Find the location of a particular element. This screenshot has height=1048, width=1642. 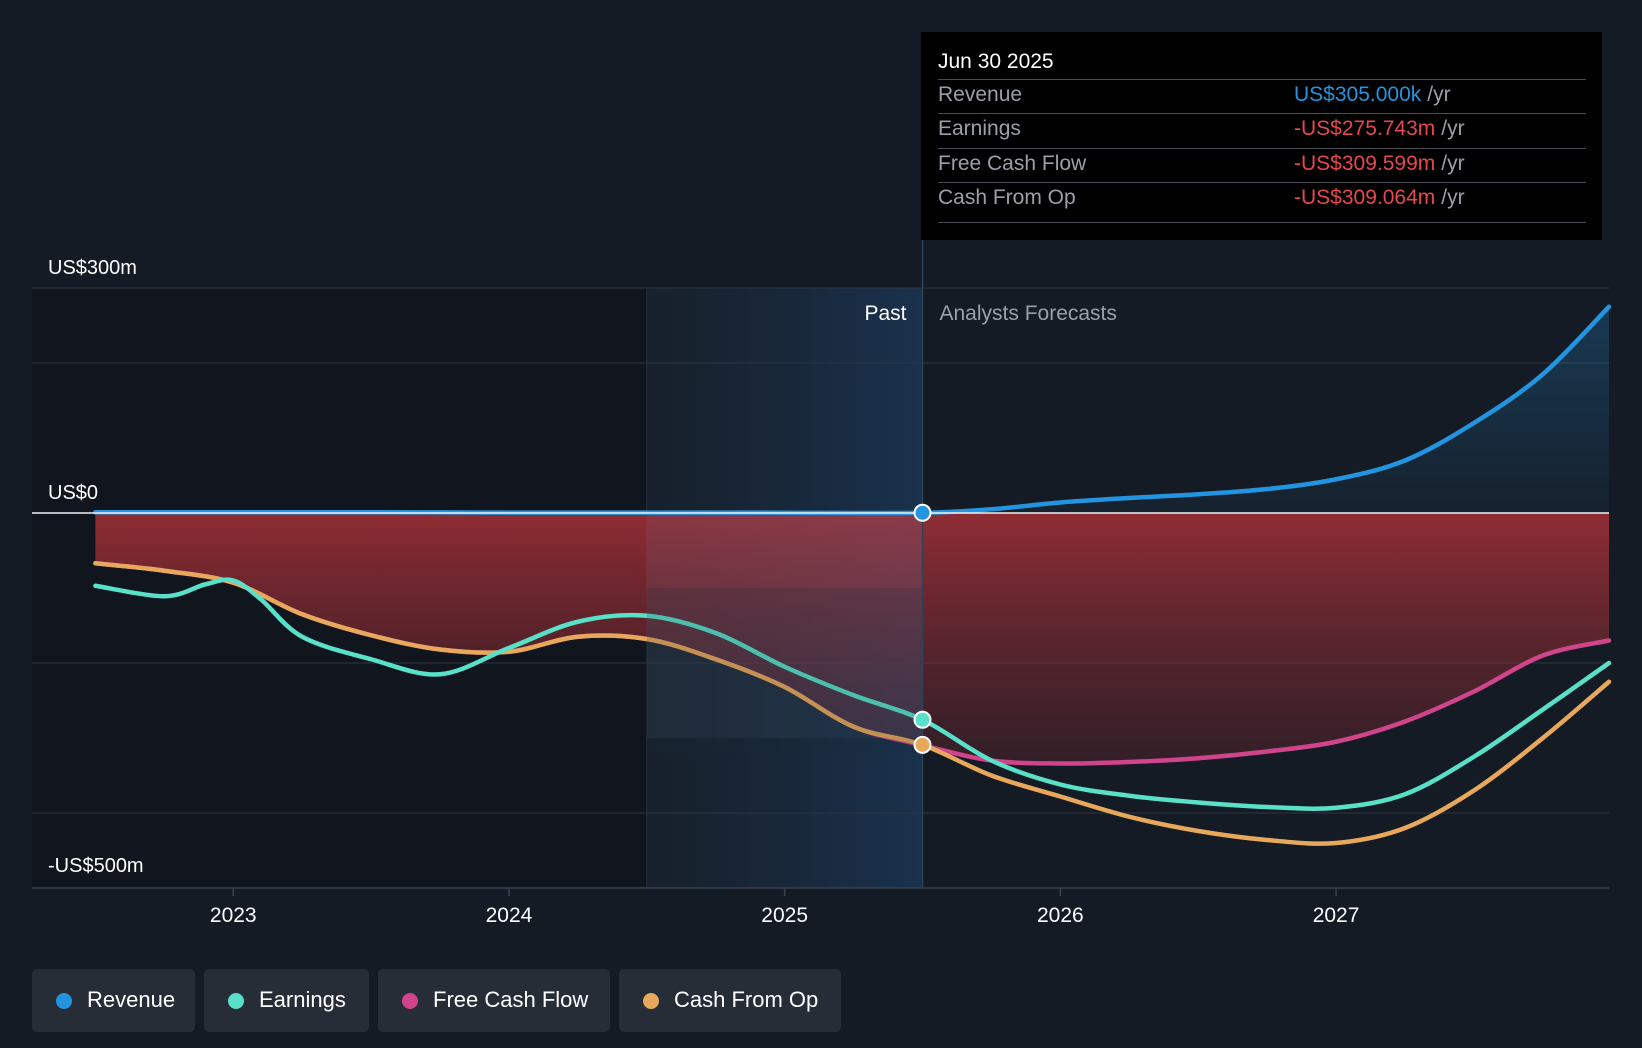

tooltip-value: -US$275.743m/yr is located at coordinates (1379, 129).